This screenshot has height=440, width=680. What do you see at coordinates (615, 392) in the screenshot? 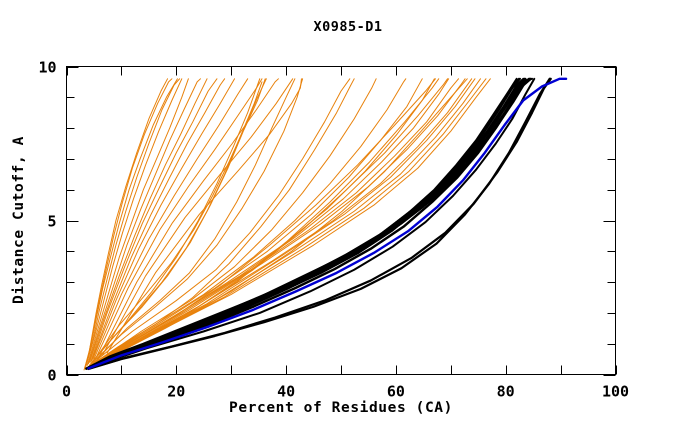
I see `x-tick-label-100: 100` at bounding box center [615, 392].